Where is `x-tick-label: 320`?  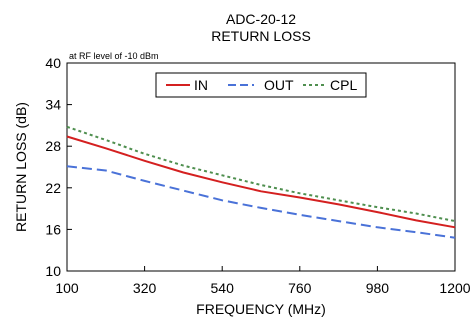 x-tick-label: 320 is located at coordinates (145, 288).